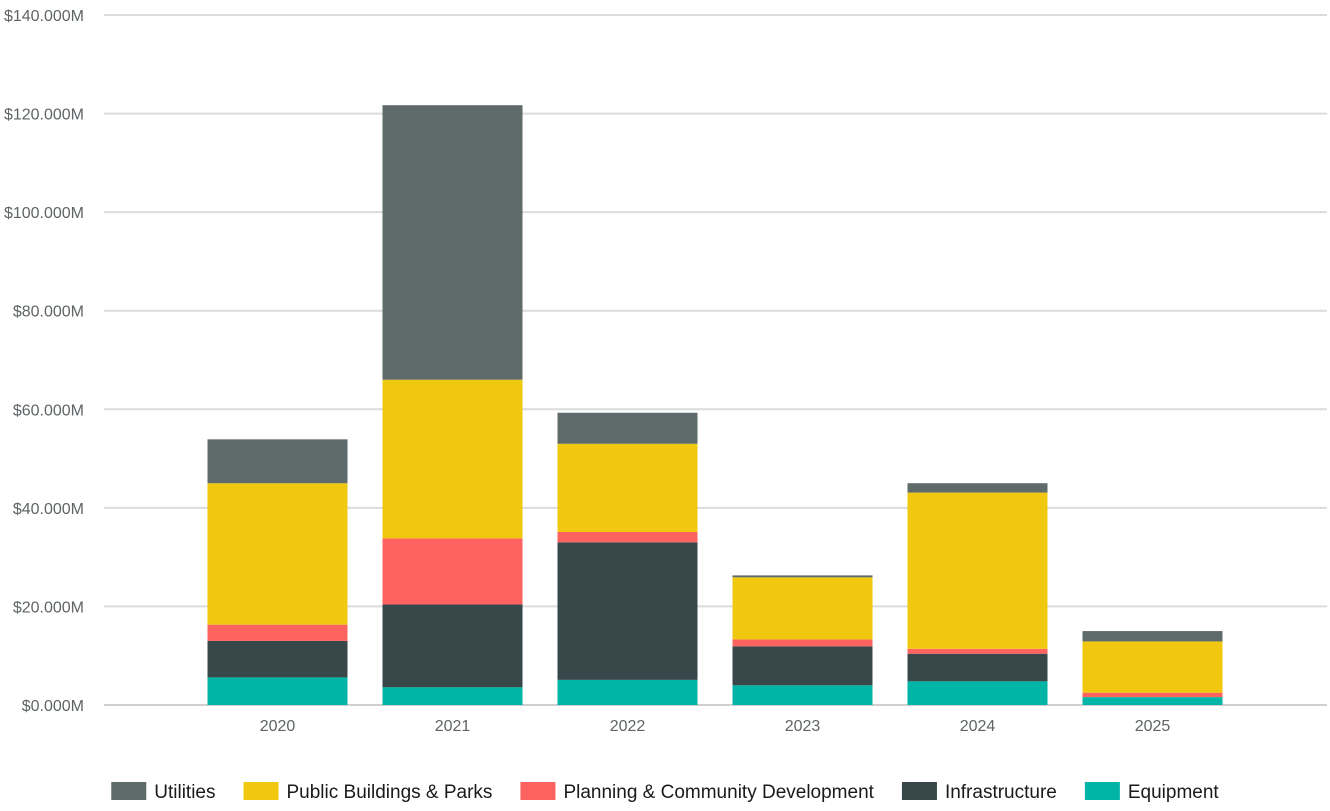 The width and height of the screenshot is (1330, 811). Describe the element at coordinates (627, 611) in the screenshot. I see `bar-segment-infrastructure-2022` at that location.